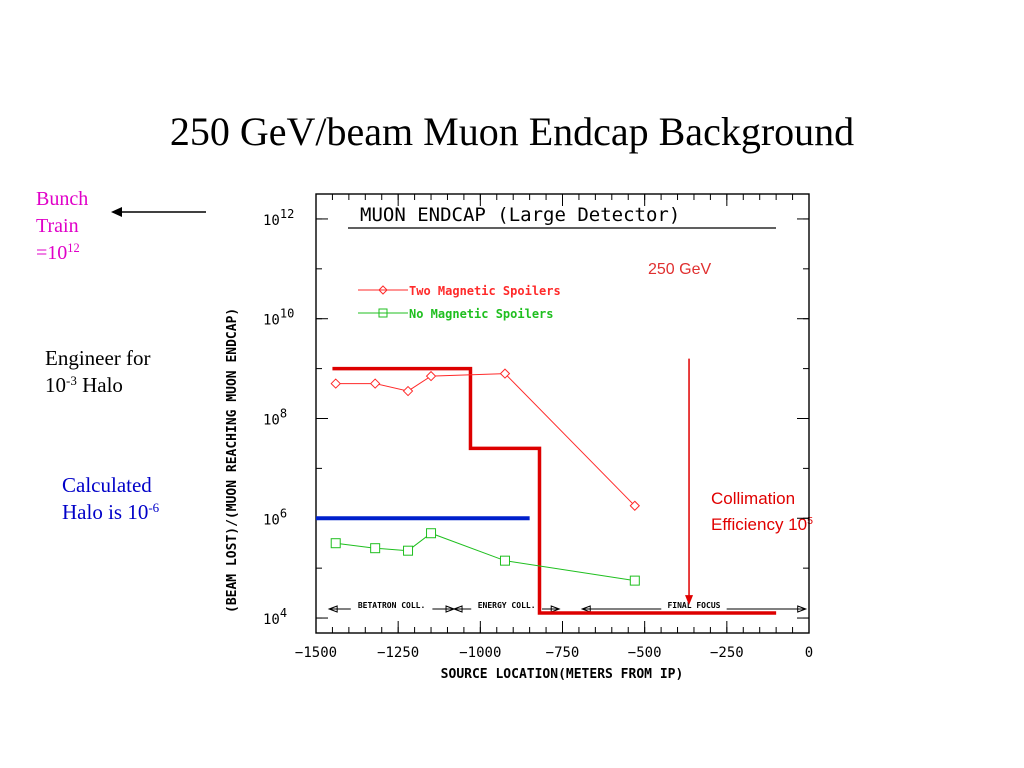 The height and width of the screenshot is (768, 1024). I want to click on halo-line1: Calculated, so click(107, 485).